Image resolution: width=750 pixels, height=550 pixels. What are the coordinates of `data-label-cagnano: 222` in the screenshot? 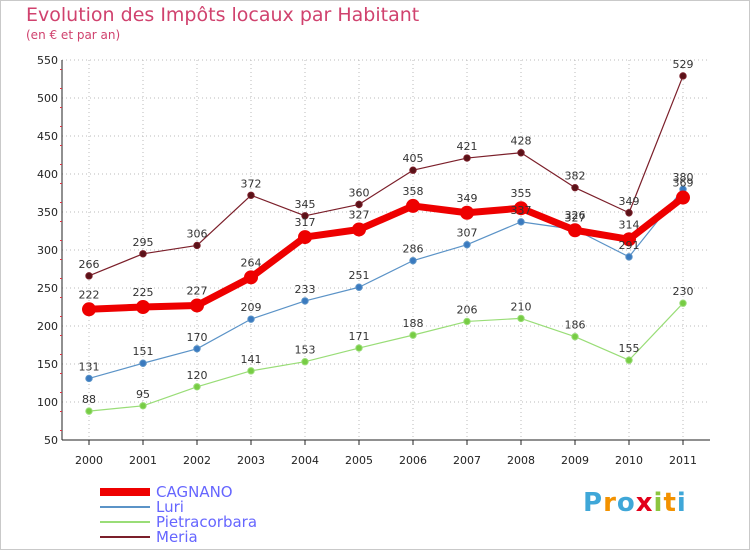 It's located at (89, 294).